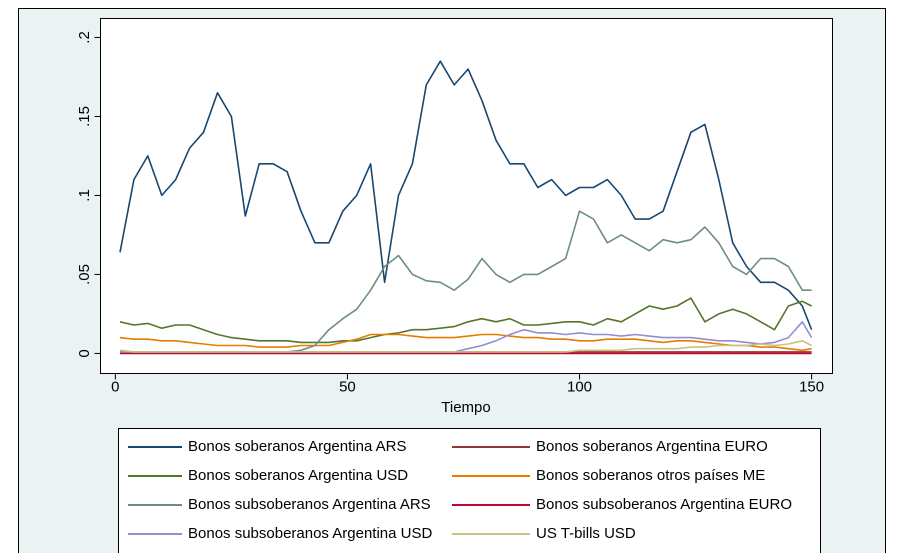 The width and height of the screenshot is (904, 553). Describe the element at coordinates (347, 386) in the screenshot. I see `x-tick-label: 50` at that location.